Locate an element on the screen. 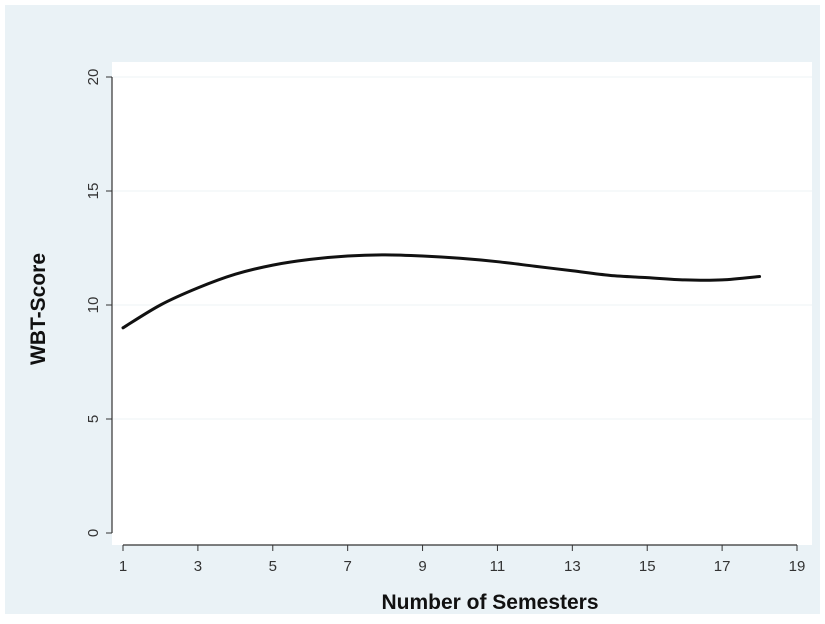 The image size is (825, 624). x-tick-label: 15 is located at coordinates (647, 566).